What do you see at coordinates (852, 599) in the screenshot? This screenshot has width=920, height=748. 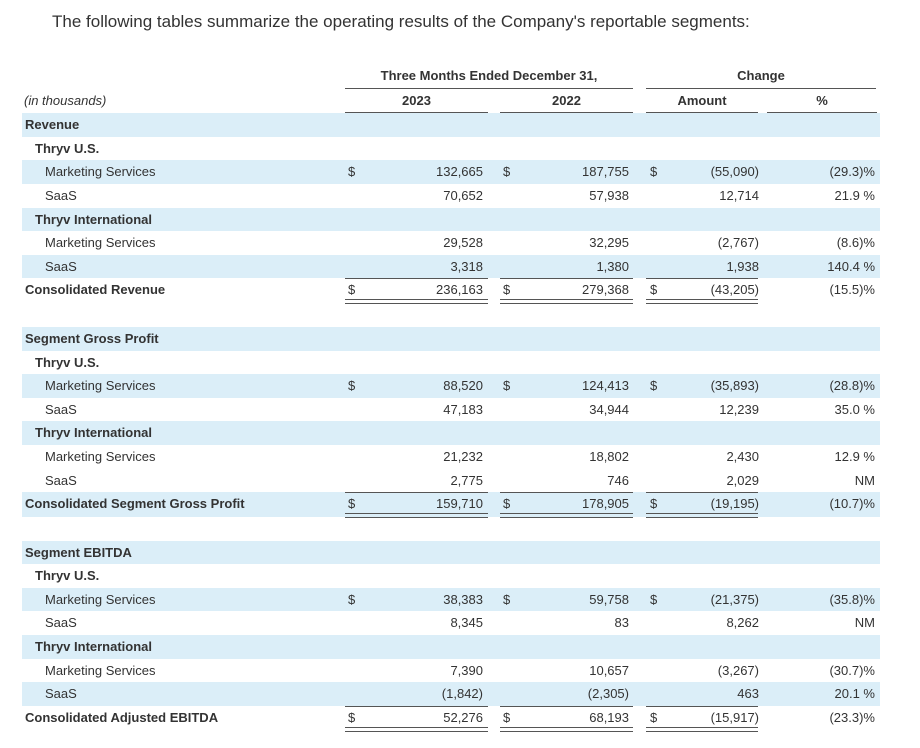 I see `change-percent: (35.8)%` at bounding box center [852, 599].